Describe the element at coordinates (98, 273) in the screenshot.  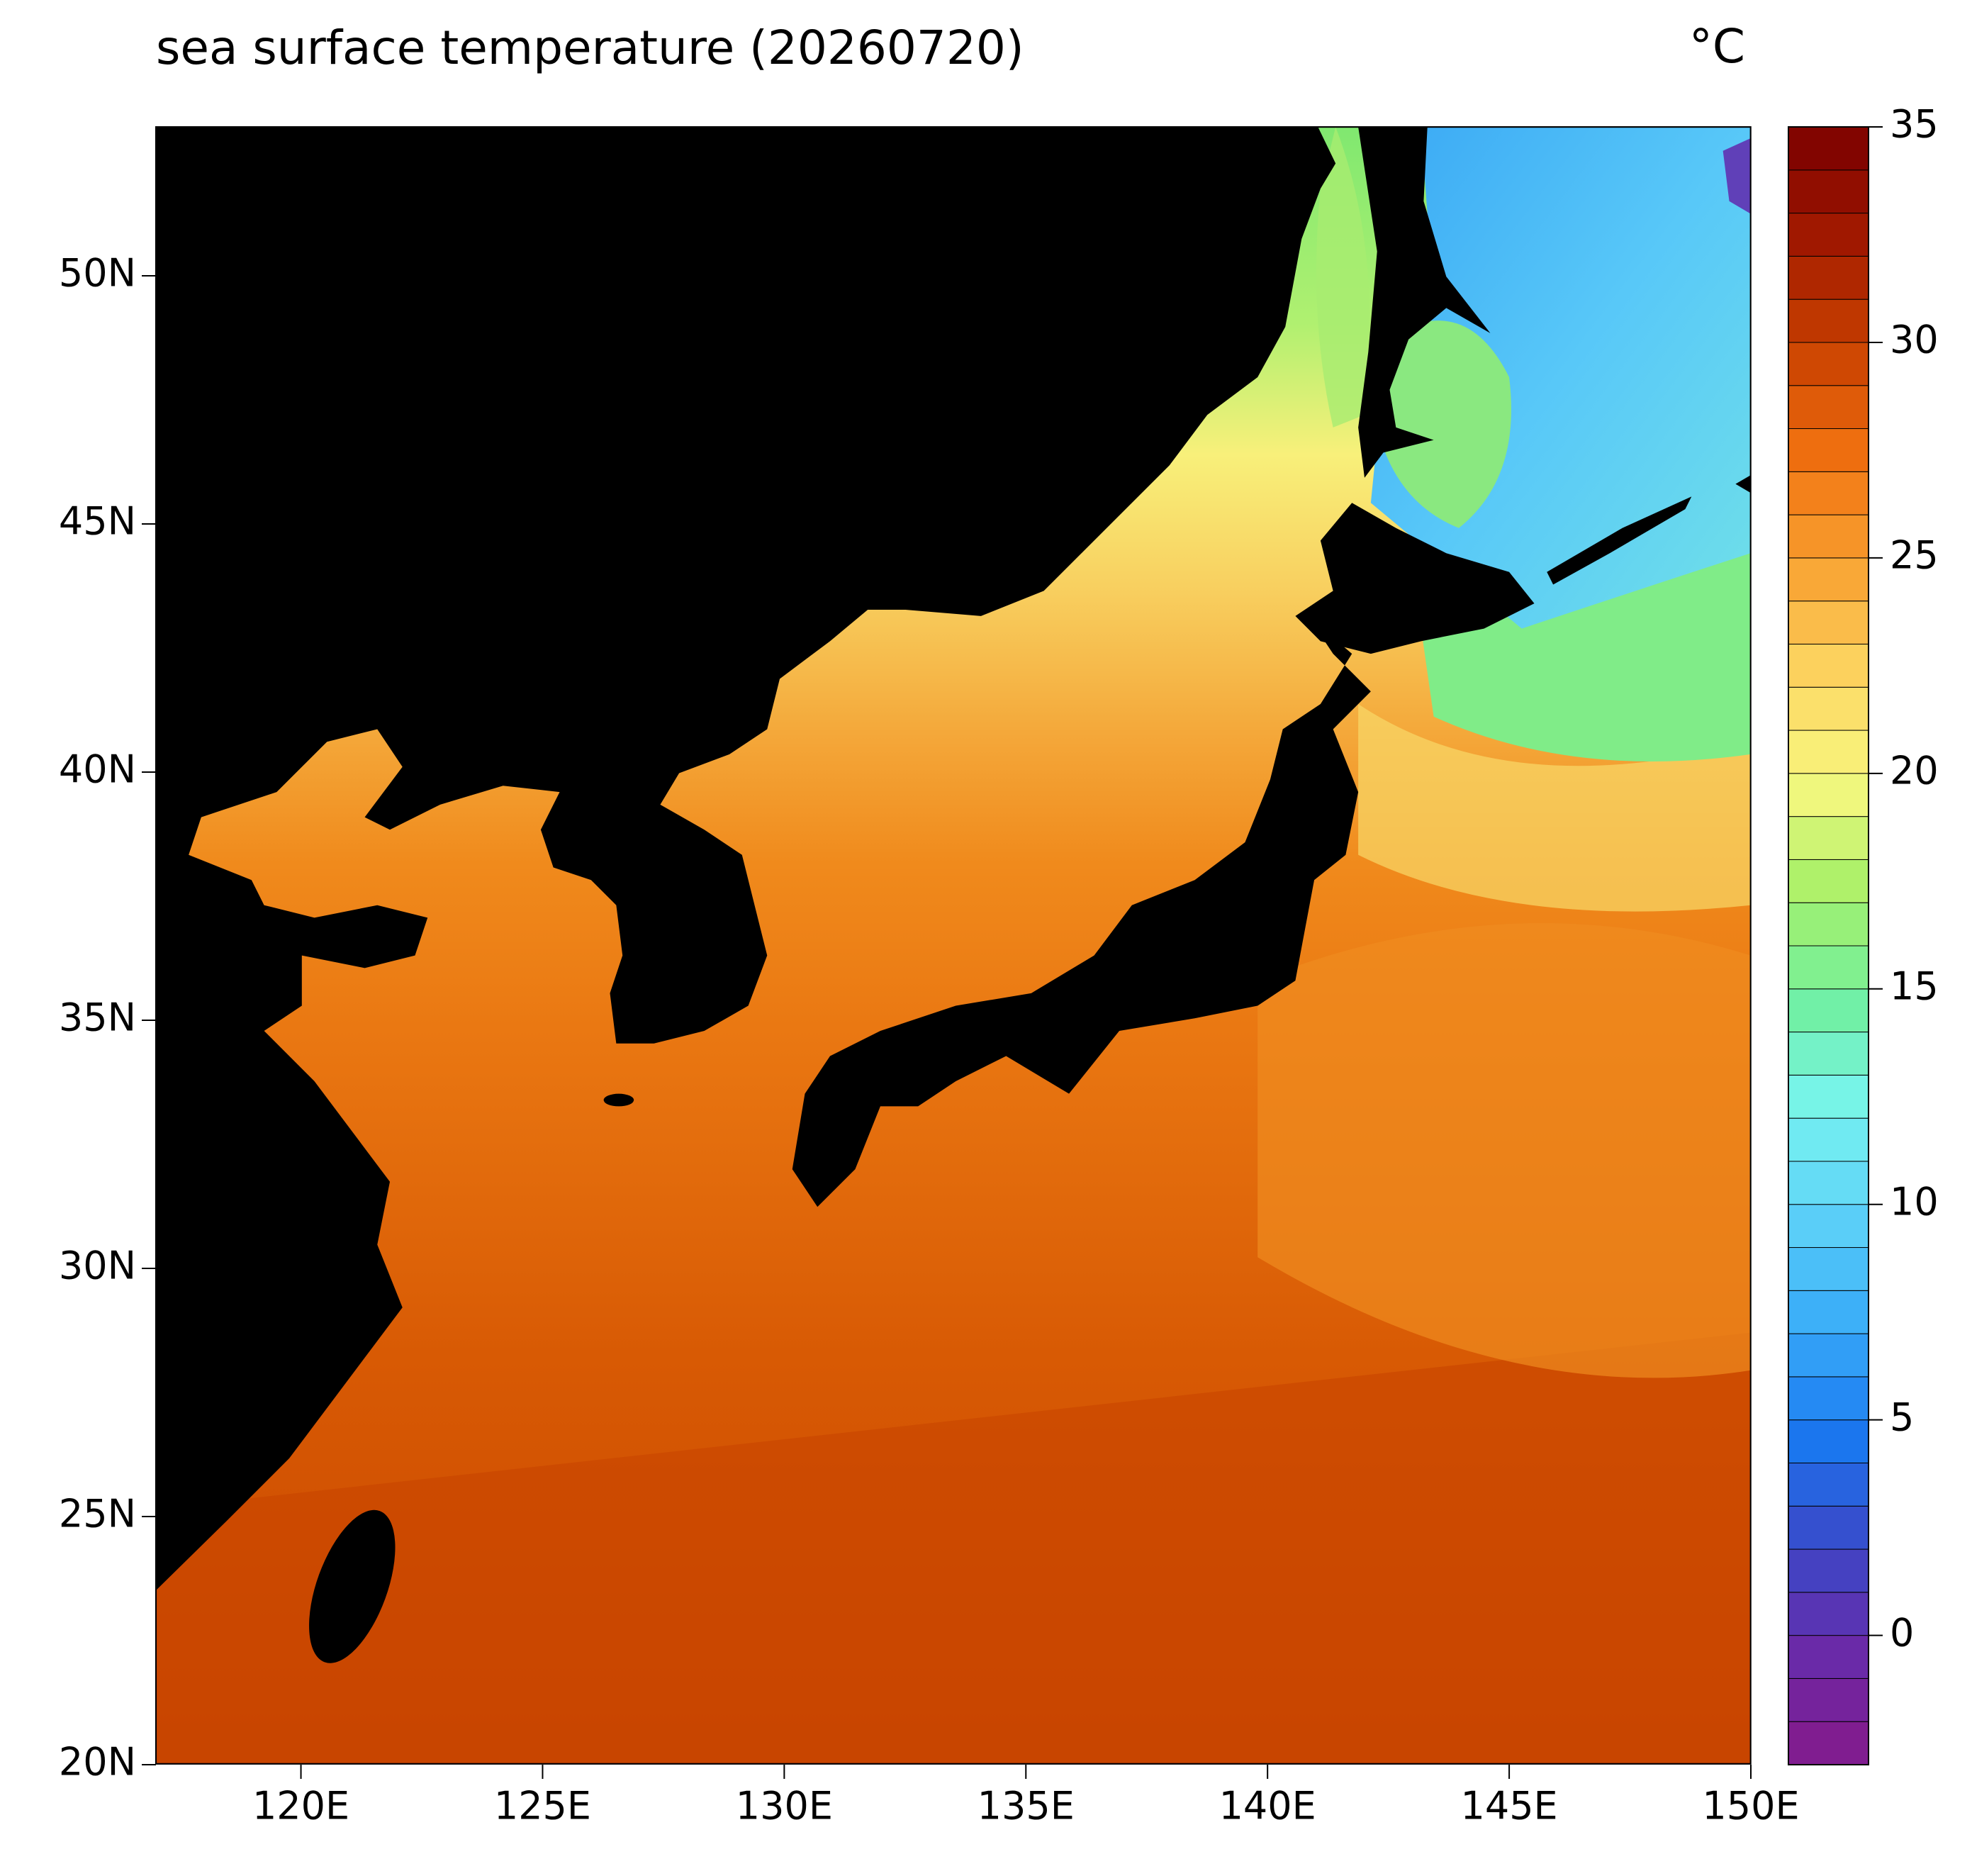
I see `y-tick-label: 50N` at that location.